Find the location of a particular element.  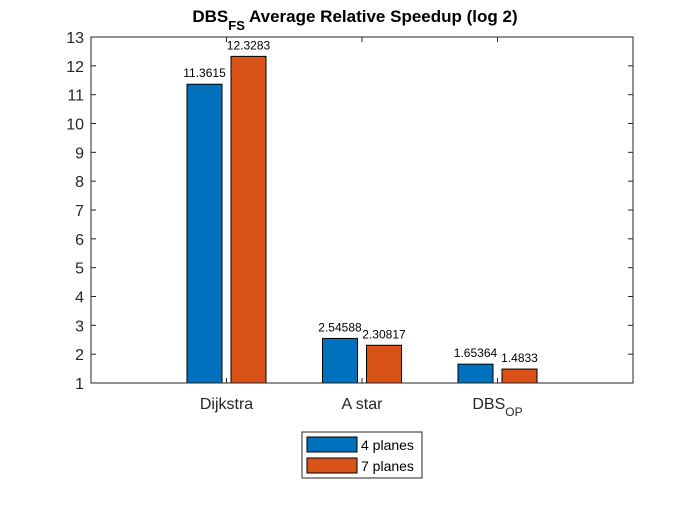

x-tick-label-dijkstra: Dijkstra is located at coordinates (226, 404).